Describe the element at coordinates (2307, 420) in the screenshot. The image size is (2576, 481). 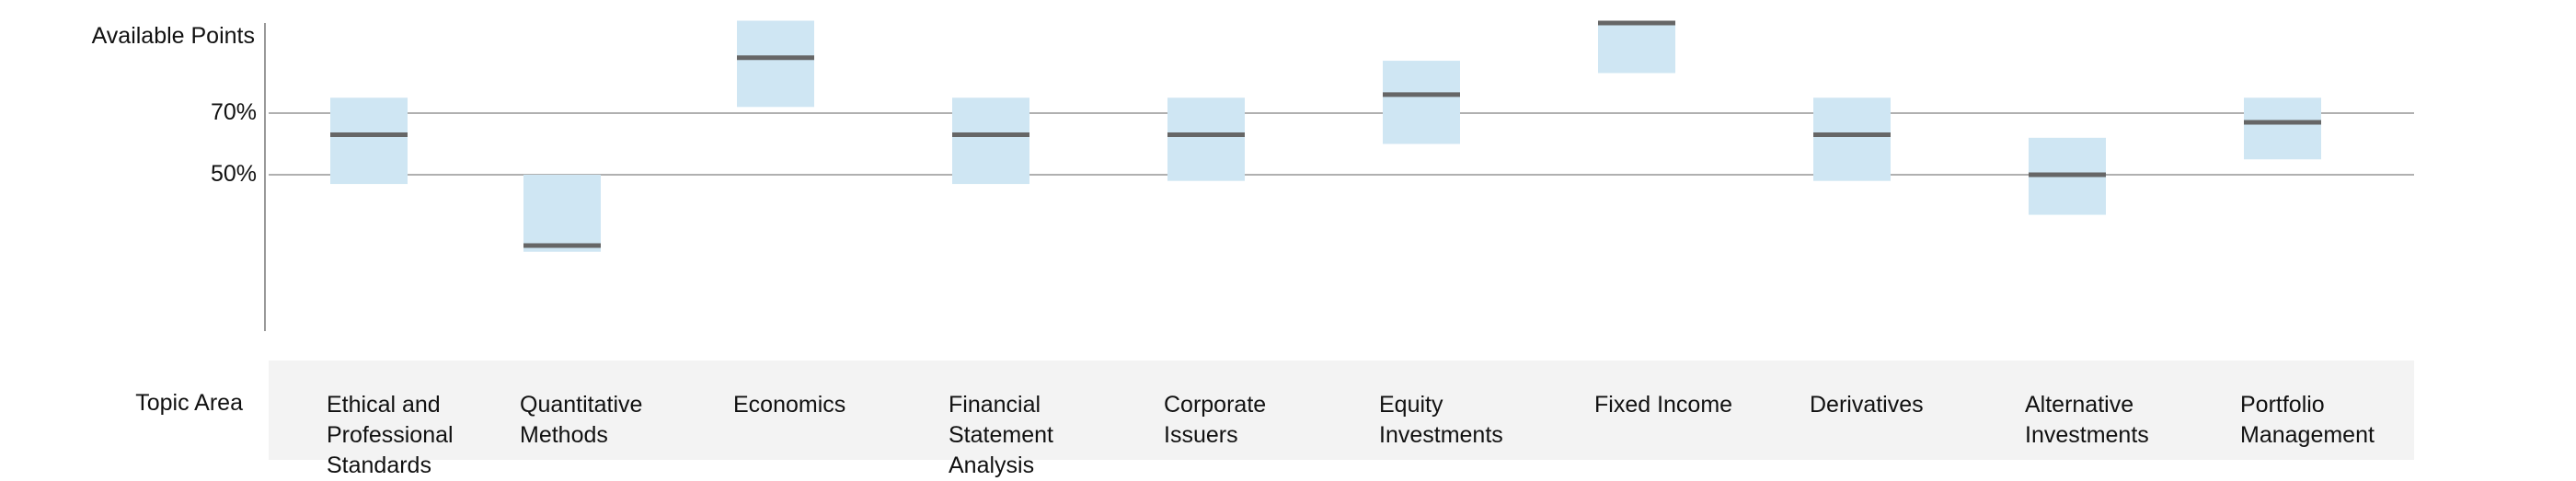
I see `topic-label: Portfolio Management` at that location.